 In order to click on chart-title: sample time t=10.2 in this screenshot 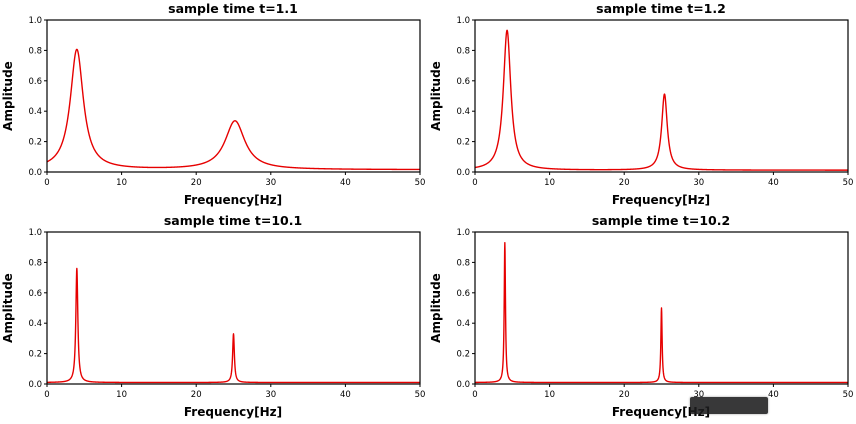, I will do `click(661, 220)`.